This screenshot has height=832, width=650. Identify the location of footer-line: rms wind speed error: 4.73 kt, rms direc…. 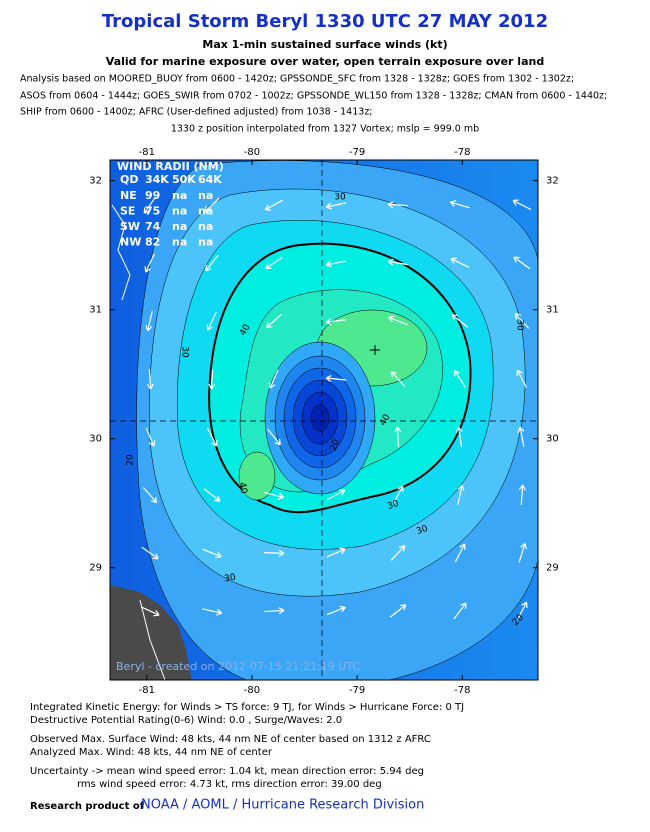
(229, 784).